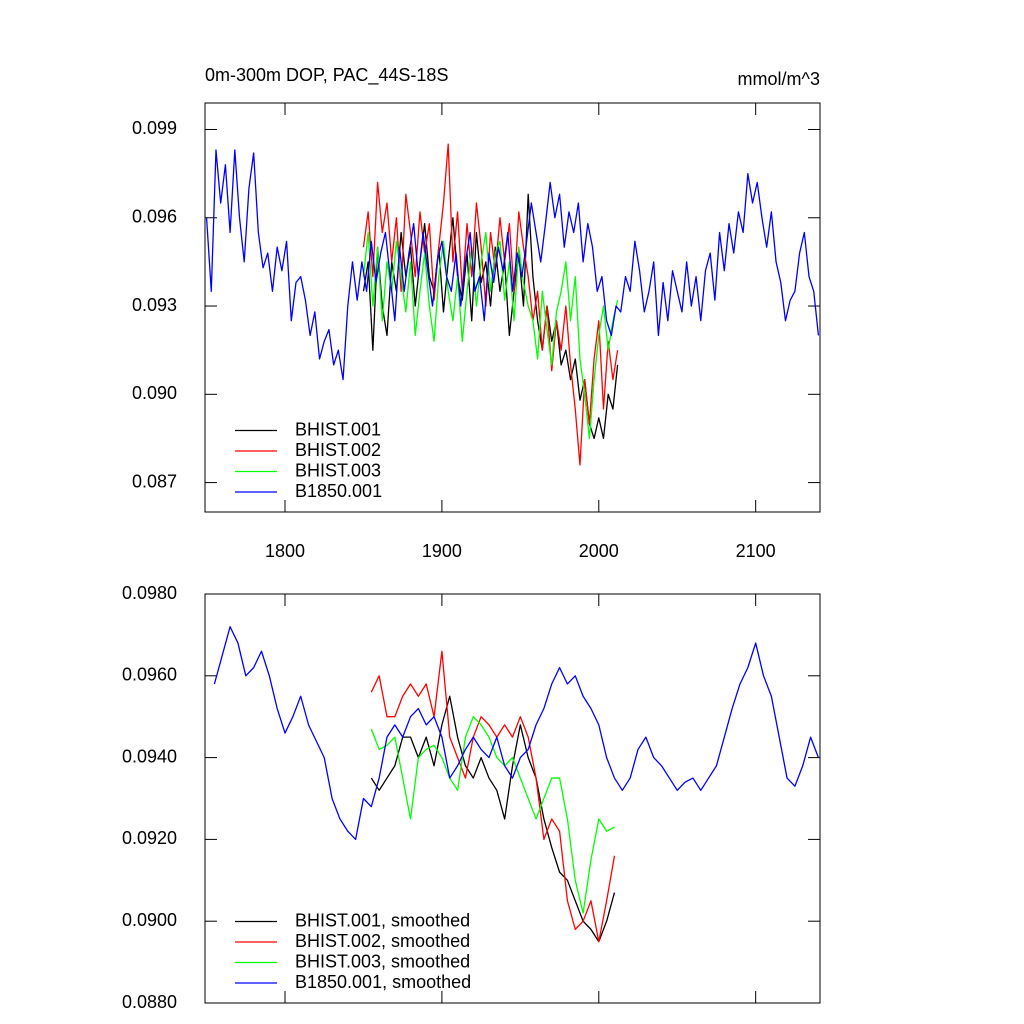  What do you see at coordinates (149, 593) in the screenshot?
I see `y-tick-label: 0.0980` at bounding box center [149, 593].